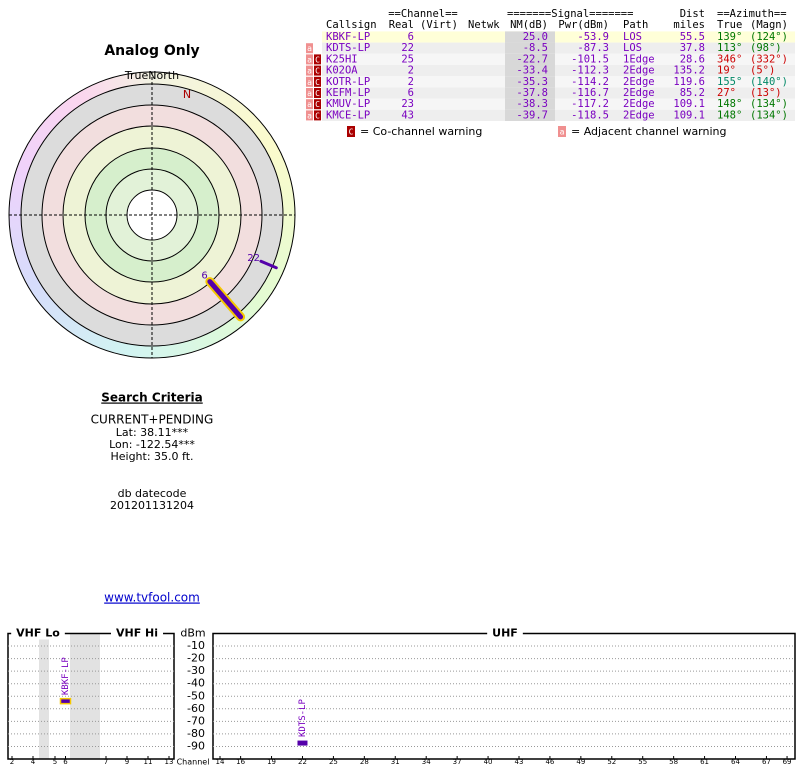 This screenshot has width=800, height=768. Describe the element at coordinates (593, 48) in the screenshot. I see `cell-pwr: -87.3` at that location.